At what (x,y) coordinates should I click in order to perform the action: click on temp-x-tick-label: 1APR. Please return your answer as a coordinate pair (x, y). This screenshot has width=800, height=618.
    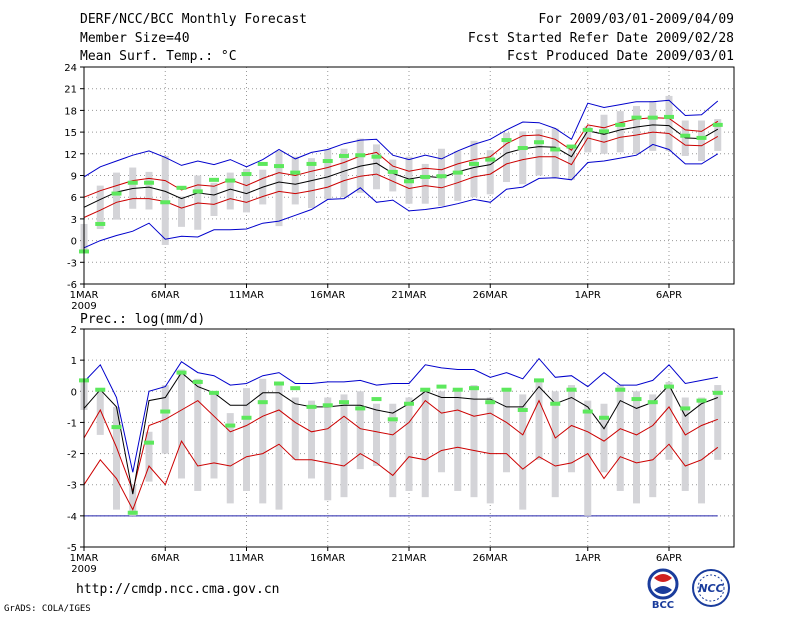
    Looking at the image, I should click on (588, 295).